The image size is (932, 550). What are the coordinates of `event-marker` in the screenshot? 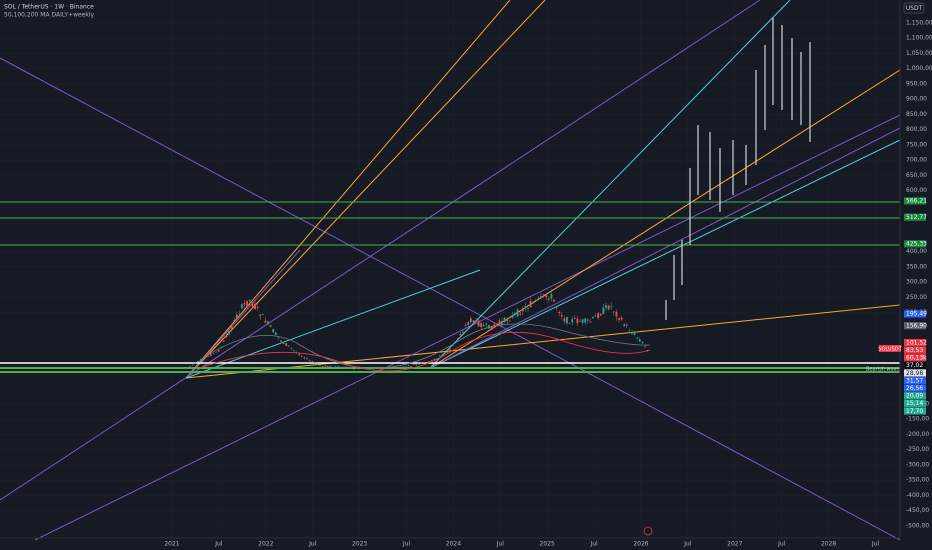 It's located at (648, 531).